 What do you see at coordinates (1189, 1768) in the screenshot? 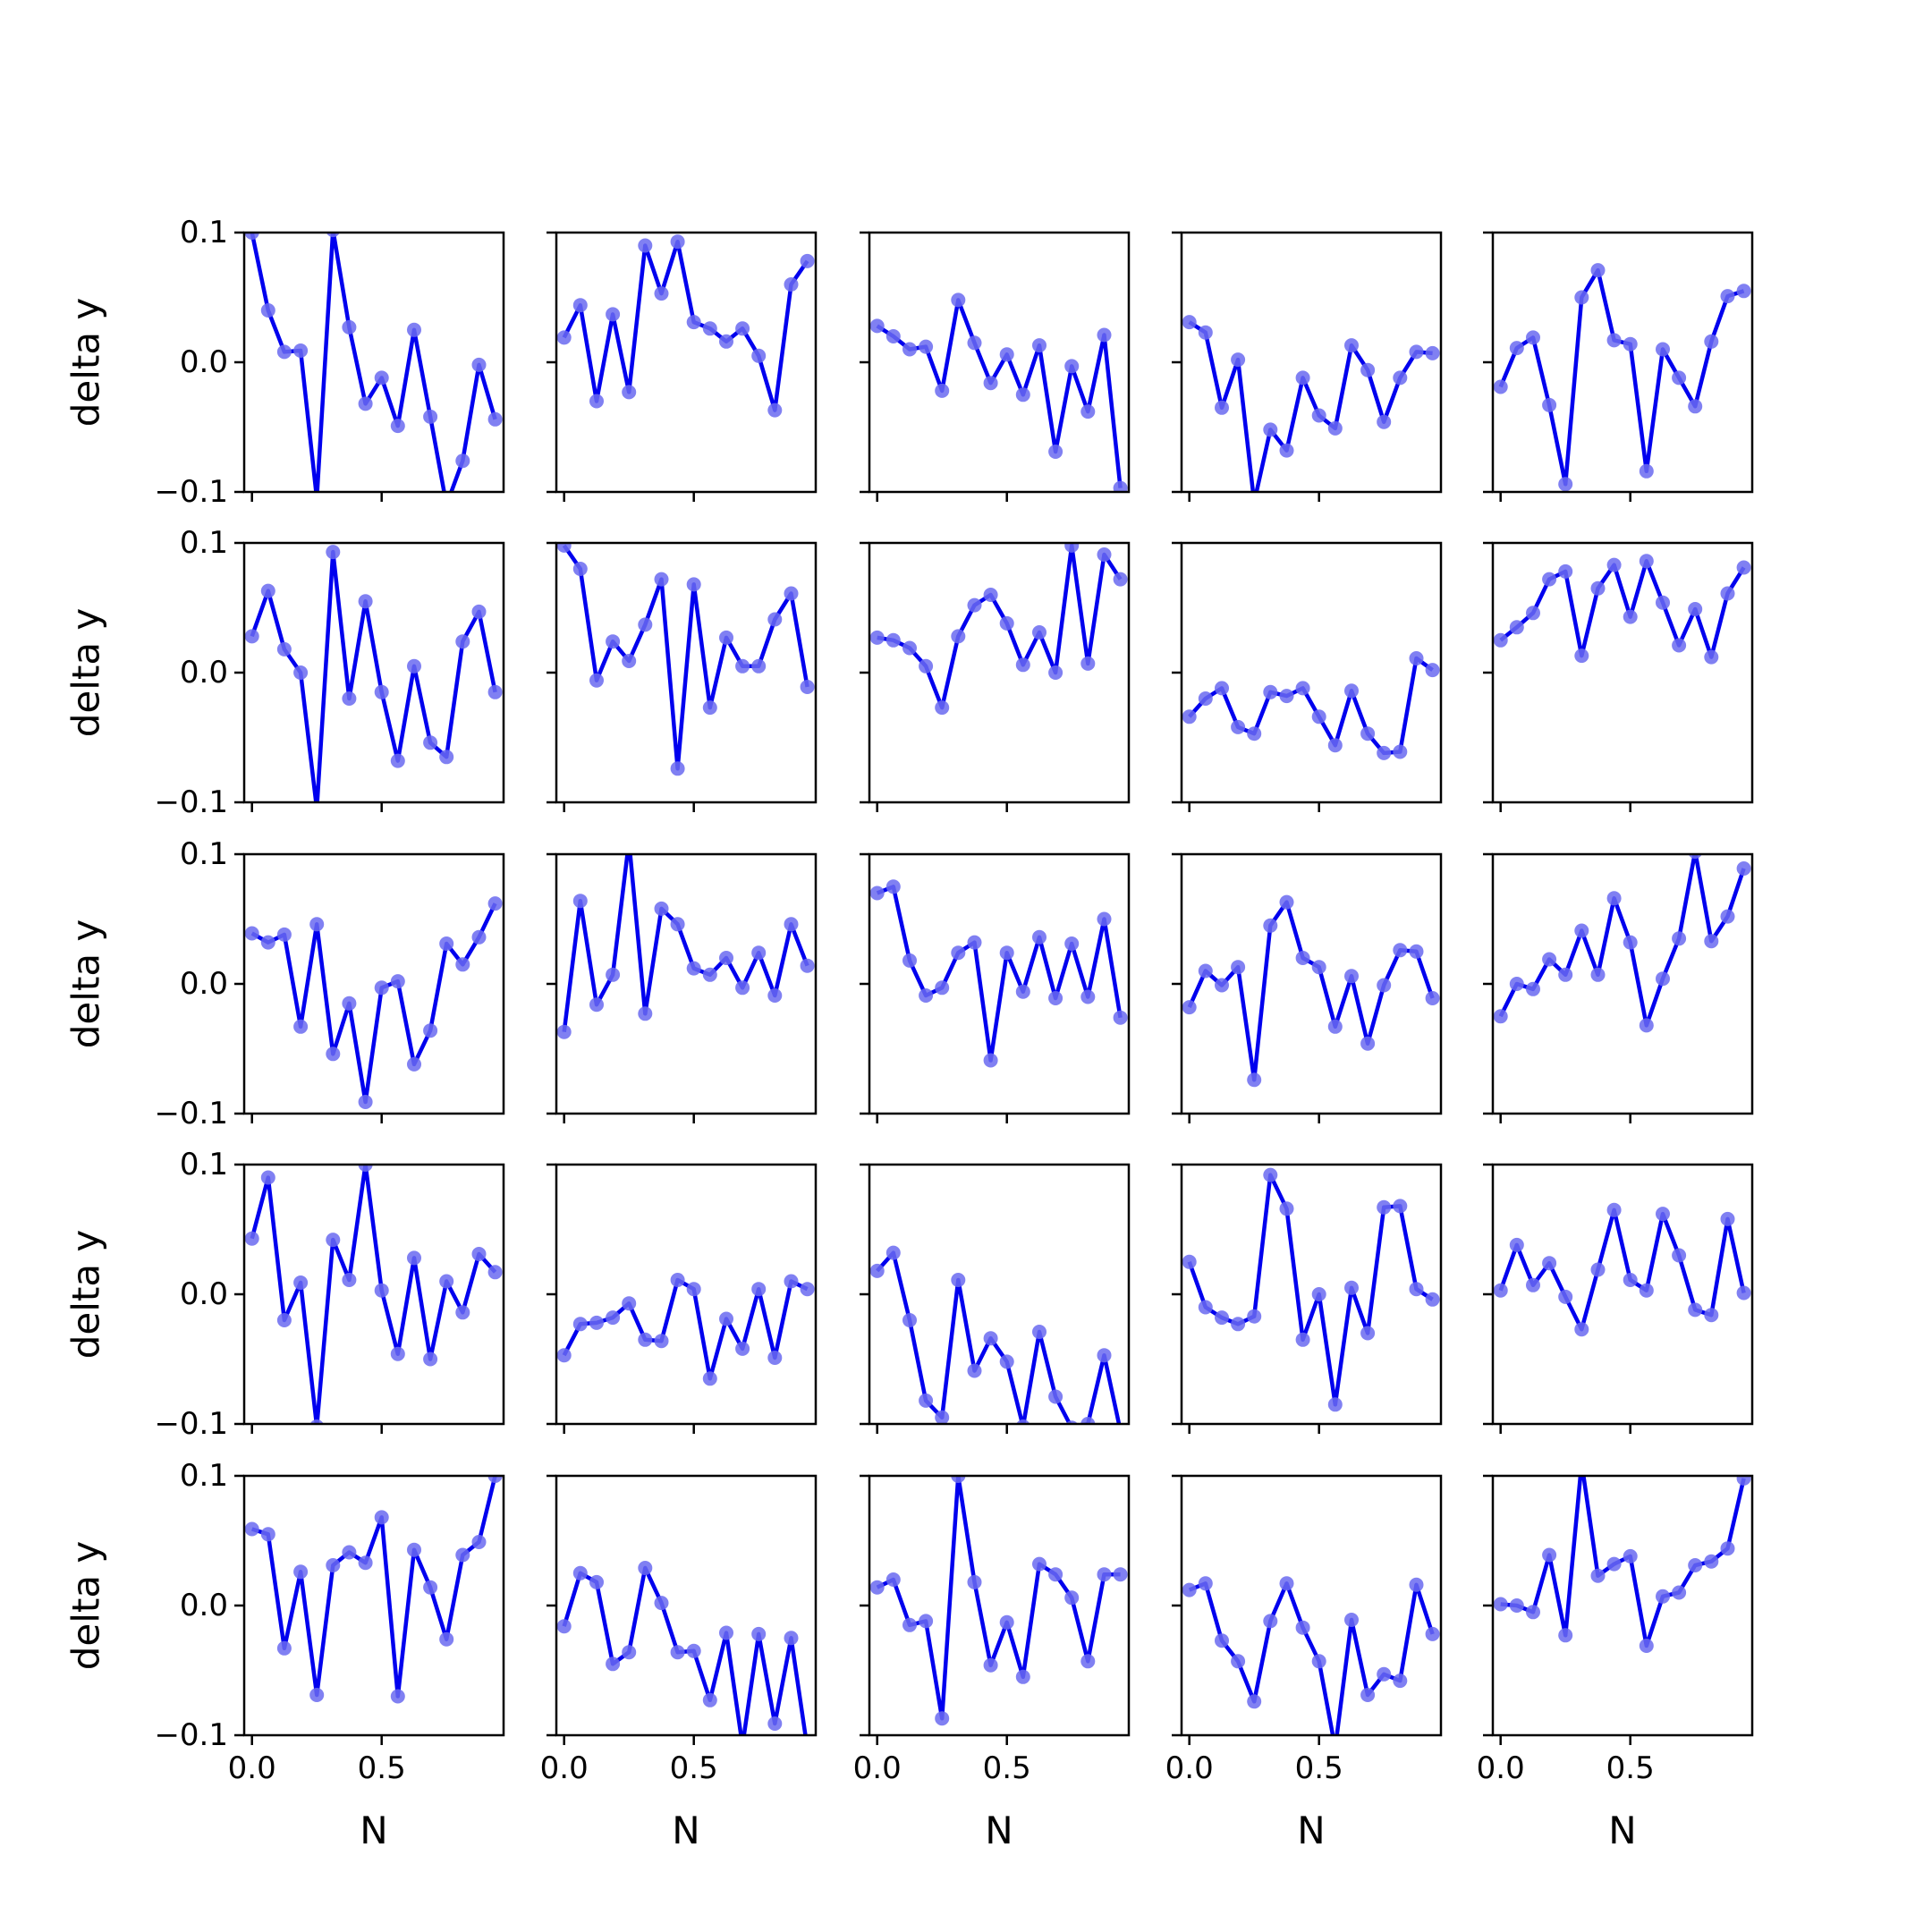
I see `x-tick-label: 0.0` at bounding box center [1189, 1768].